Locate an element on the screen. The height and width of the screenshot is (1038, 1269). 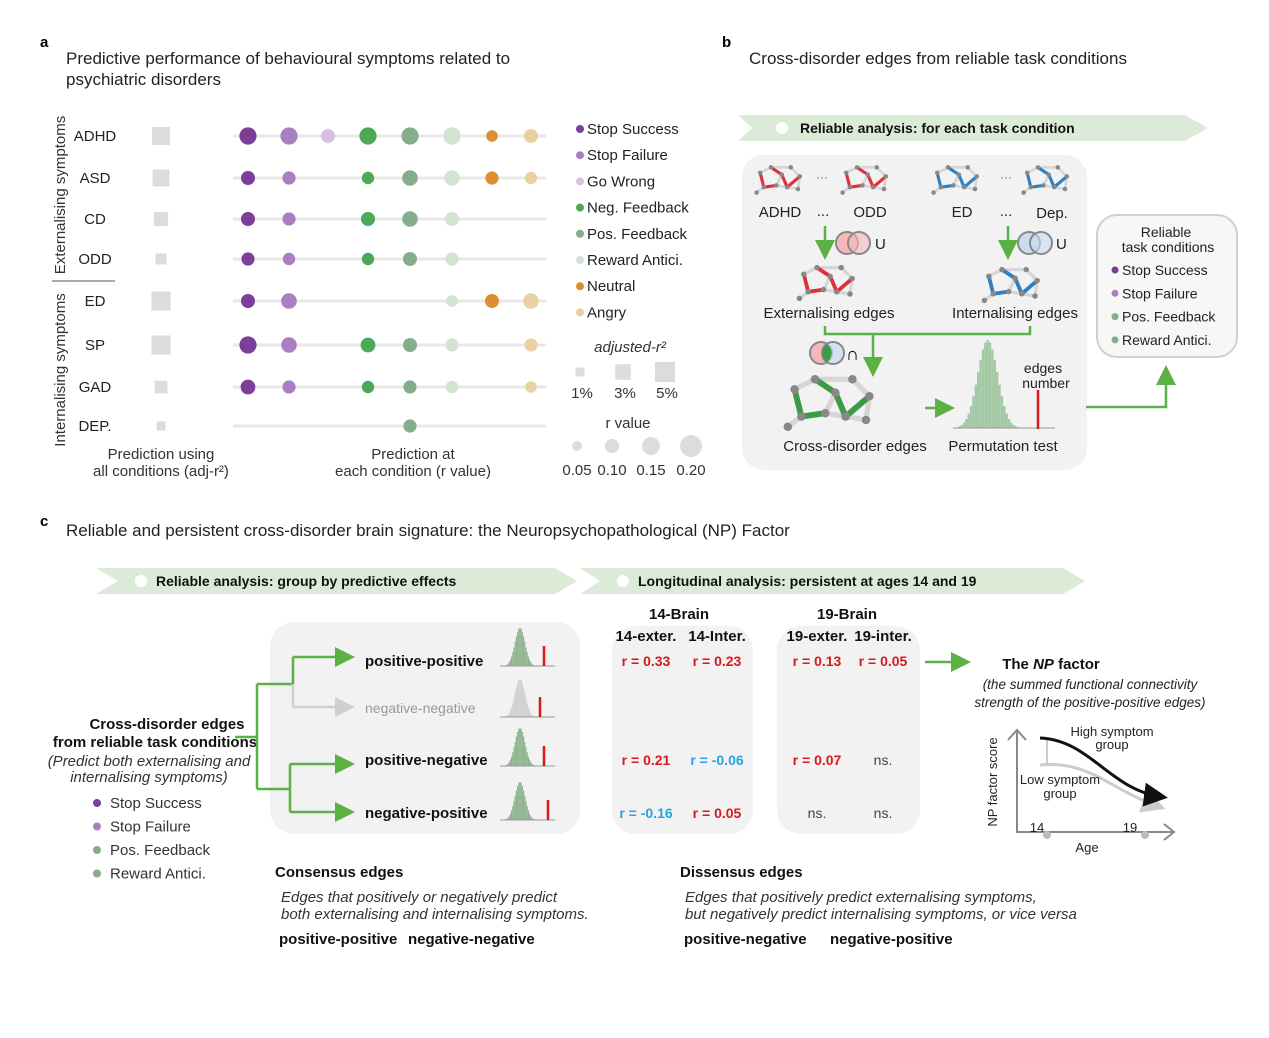
dot-stop-success is located at coordinates (248, 387).